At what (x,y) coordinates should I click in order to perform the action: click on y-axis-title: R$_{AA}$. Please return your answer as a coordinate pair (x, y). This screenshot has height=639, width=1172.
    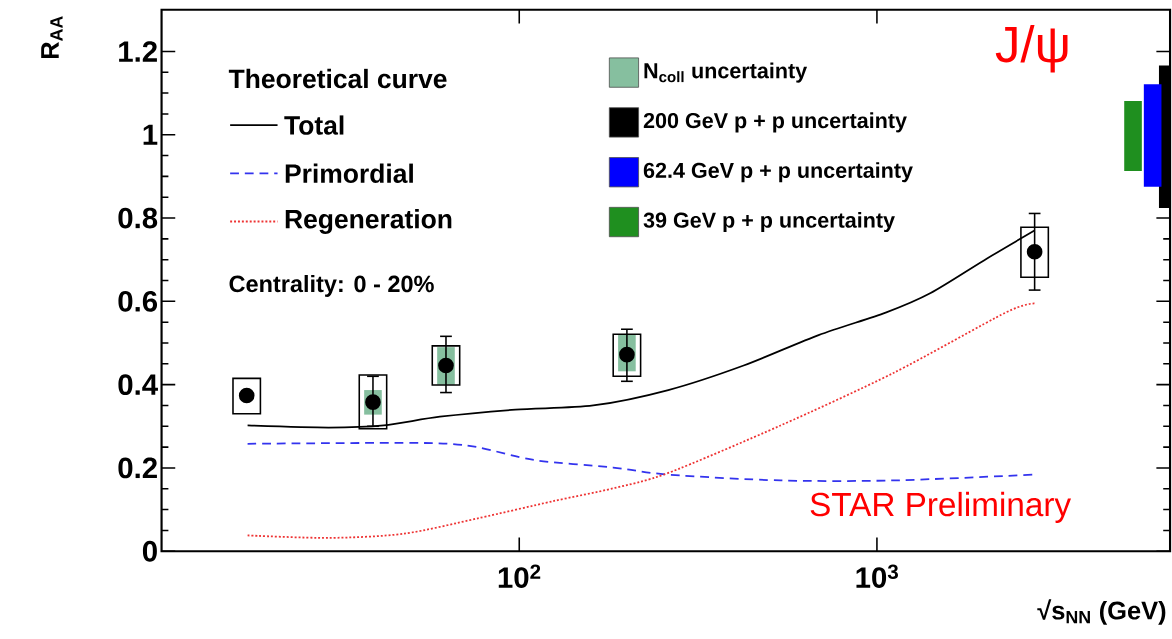
    Looking at the image, I should click on (52, 37).